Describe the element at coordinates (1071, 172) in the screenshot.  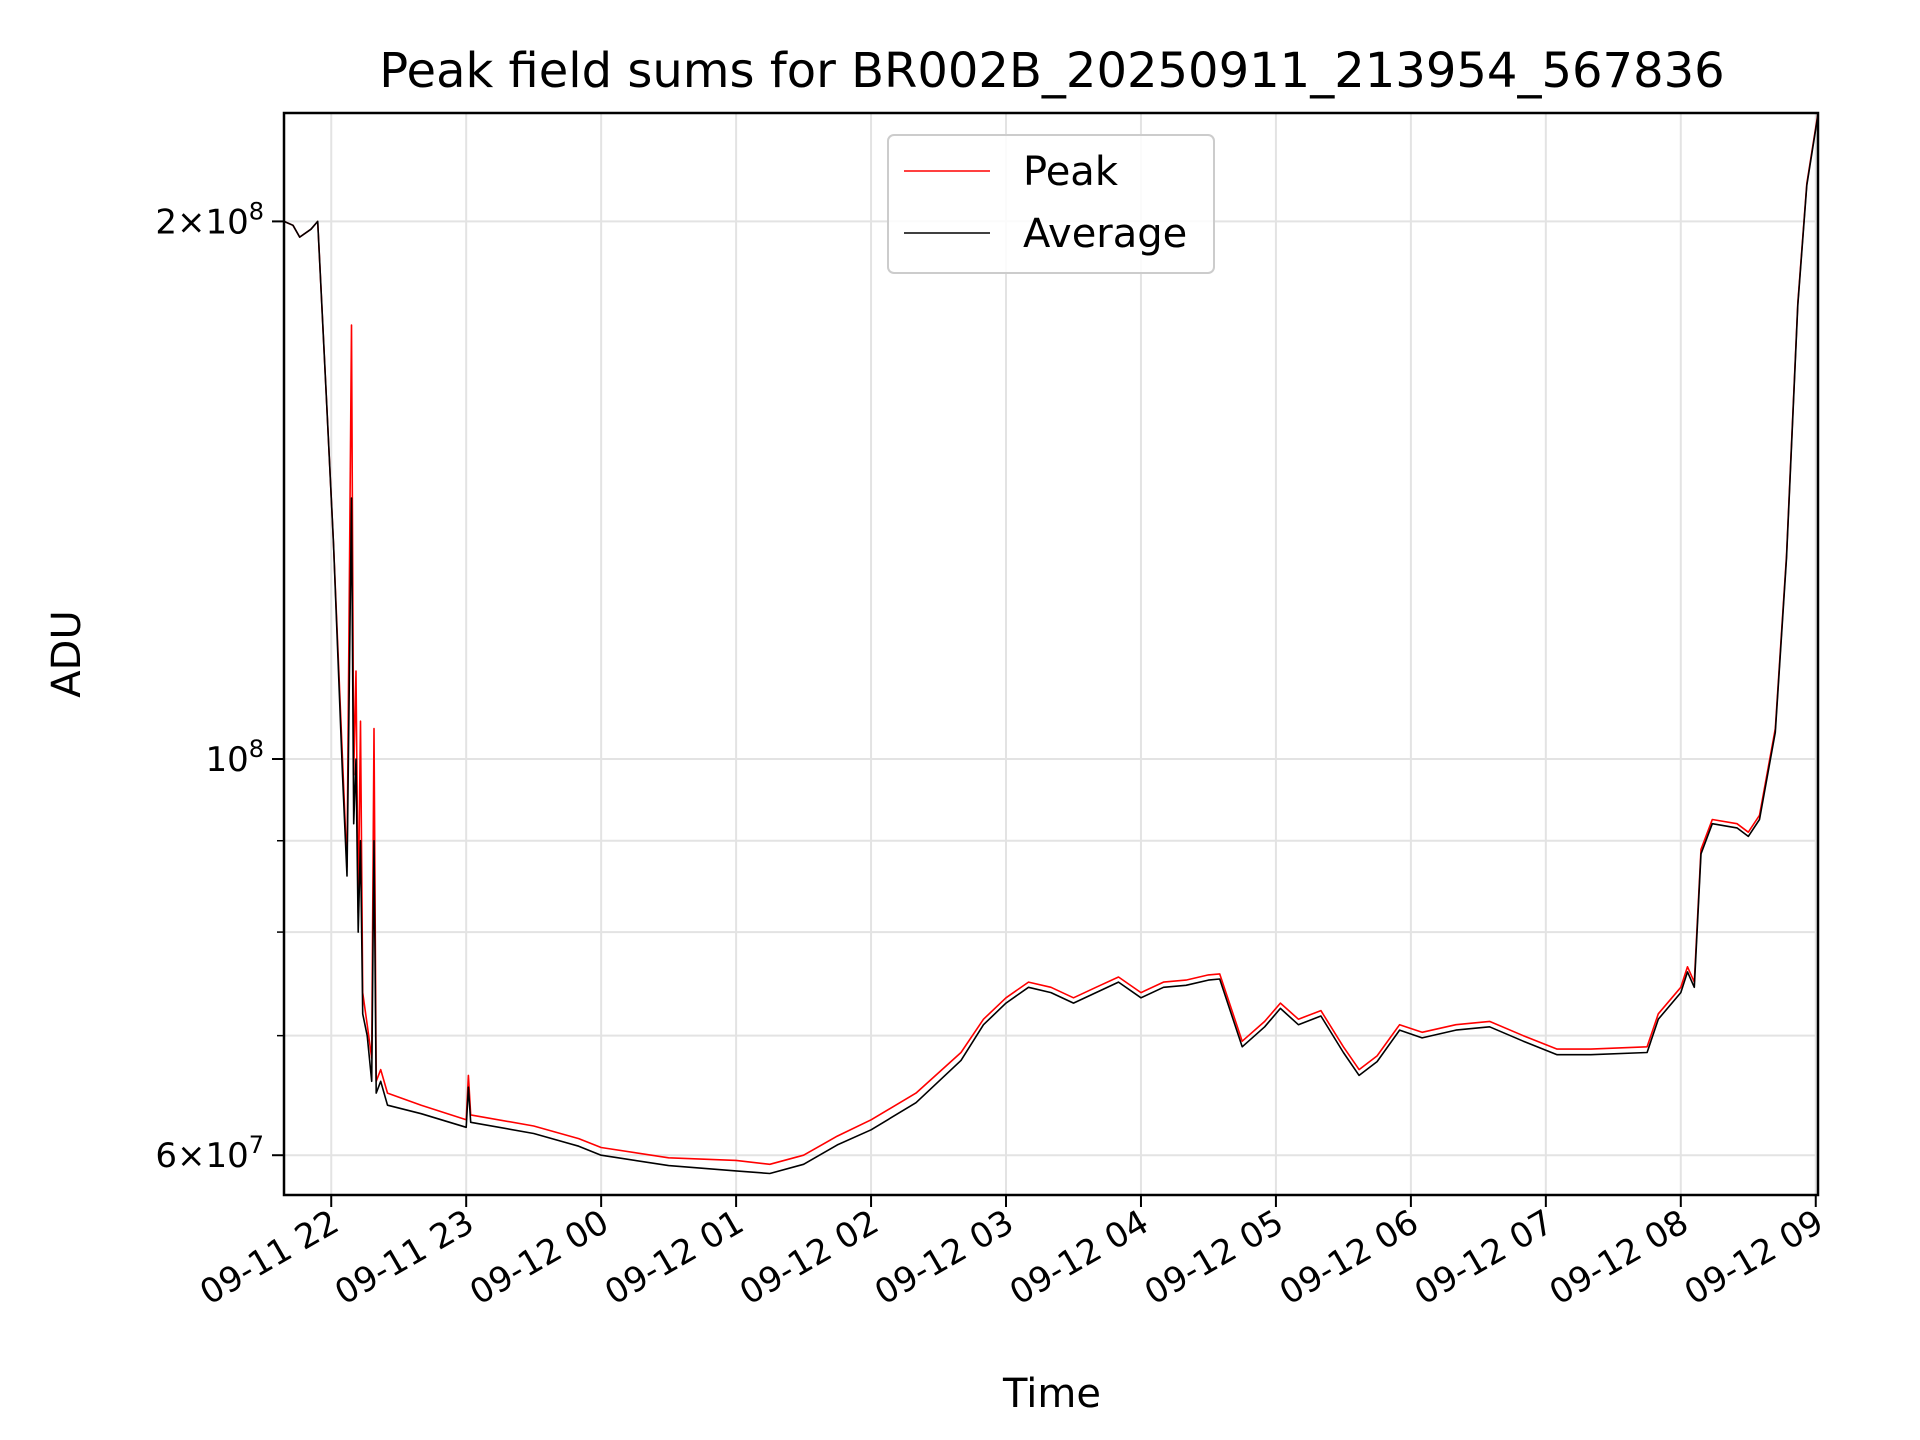
I see `legend-label-peak: Peak` at that location.